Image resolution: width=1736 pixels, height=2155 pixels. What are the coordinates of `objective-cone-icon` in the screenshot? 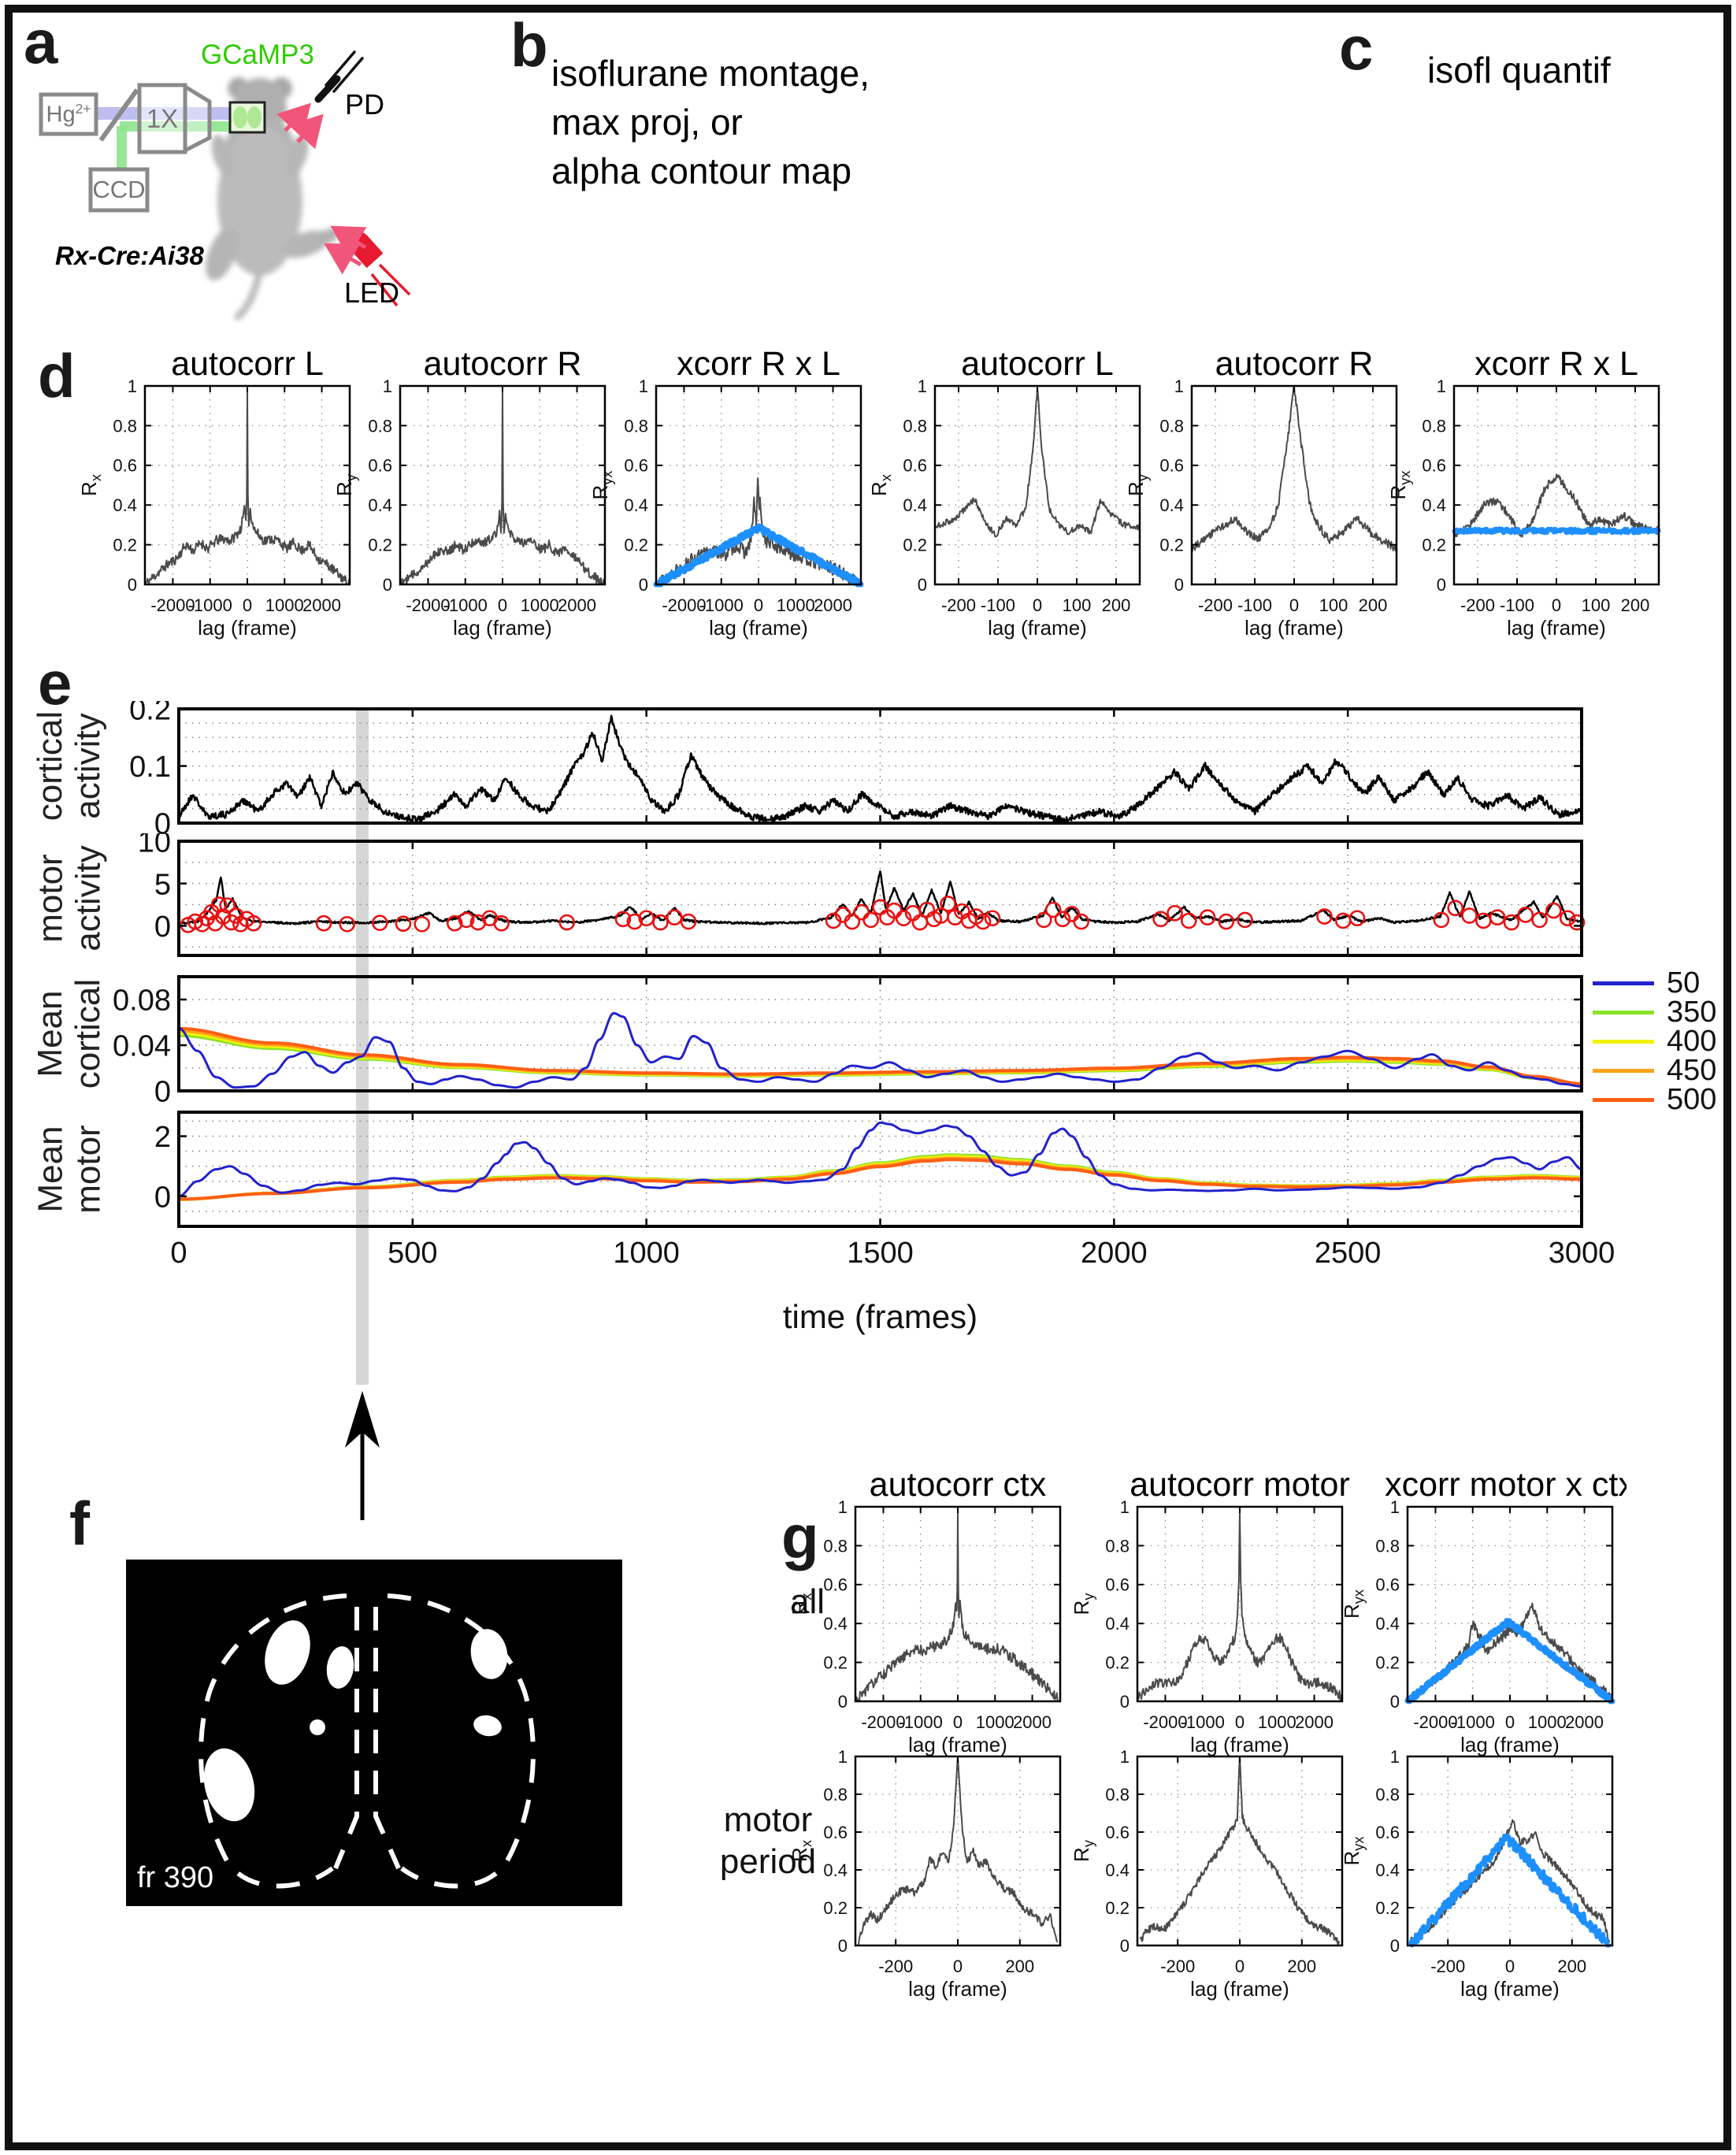 It's located at (197, 119).